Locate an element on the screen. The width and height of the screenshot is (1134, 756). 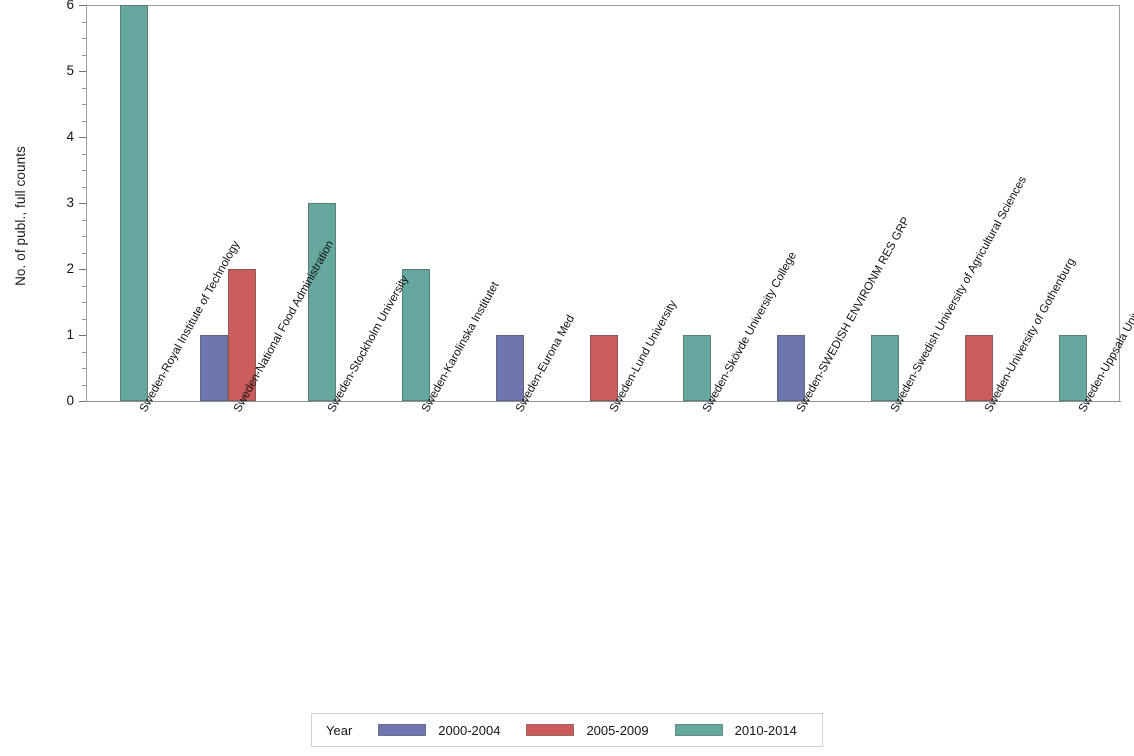
legend-title: Year is located at coordinates (339, 730).